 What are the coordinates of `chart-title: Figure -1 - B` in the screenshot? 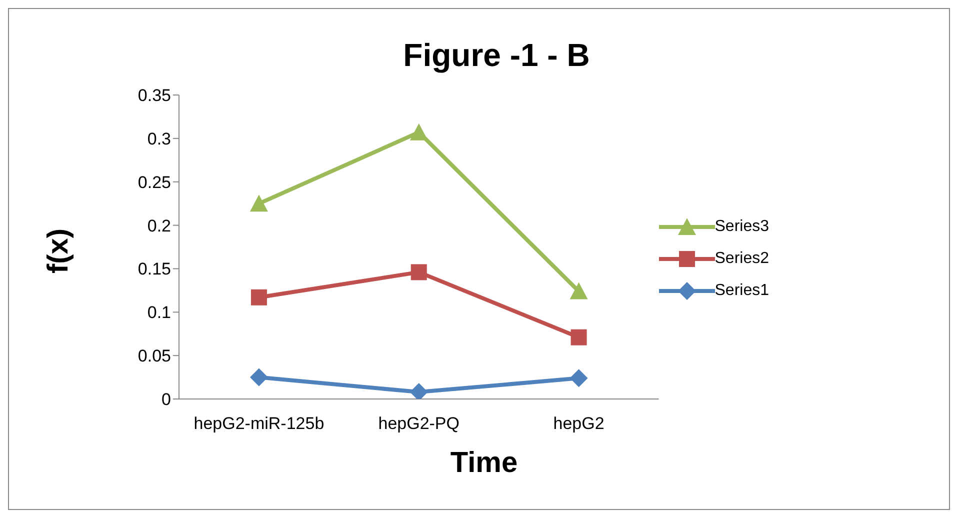 It's located at (496, 55).